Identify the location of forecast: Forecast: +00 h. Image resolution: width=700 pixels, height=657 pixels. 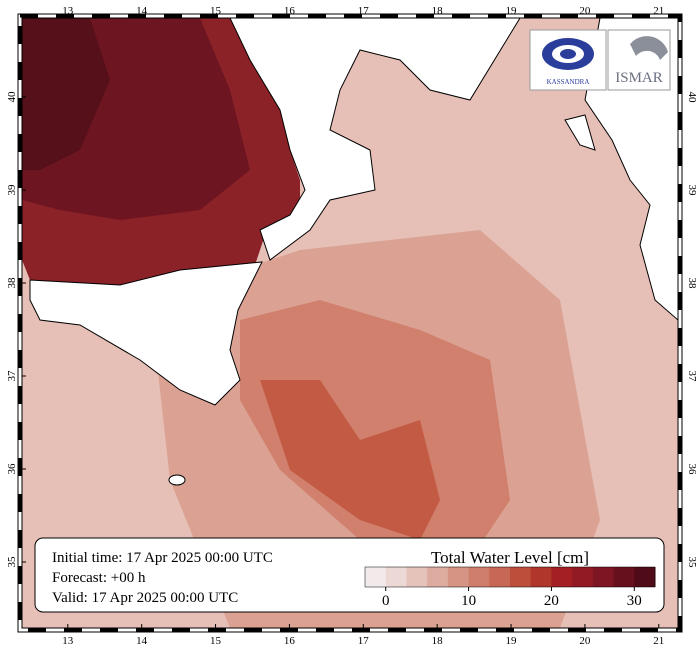
(99, 578).